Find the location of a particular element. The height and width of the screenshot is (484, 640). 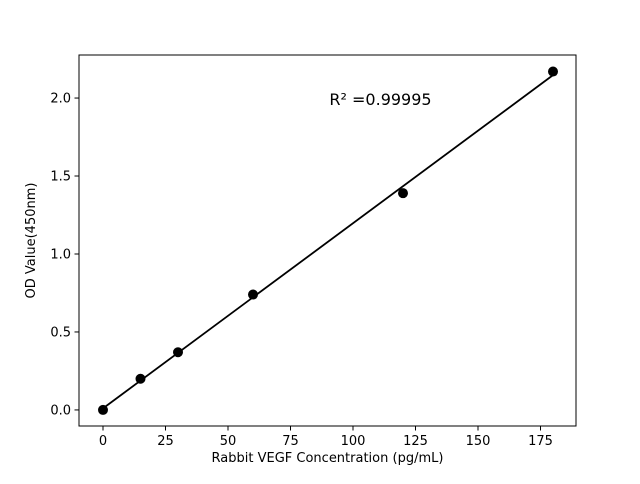

x-axis-label: Rabbit VEGF Concentration (pg/mL) is located at coordinates (328, 458).